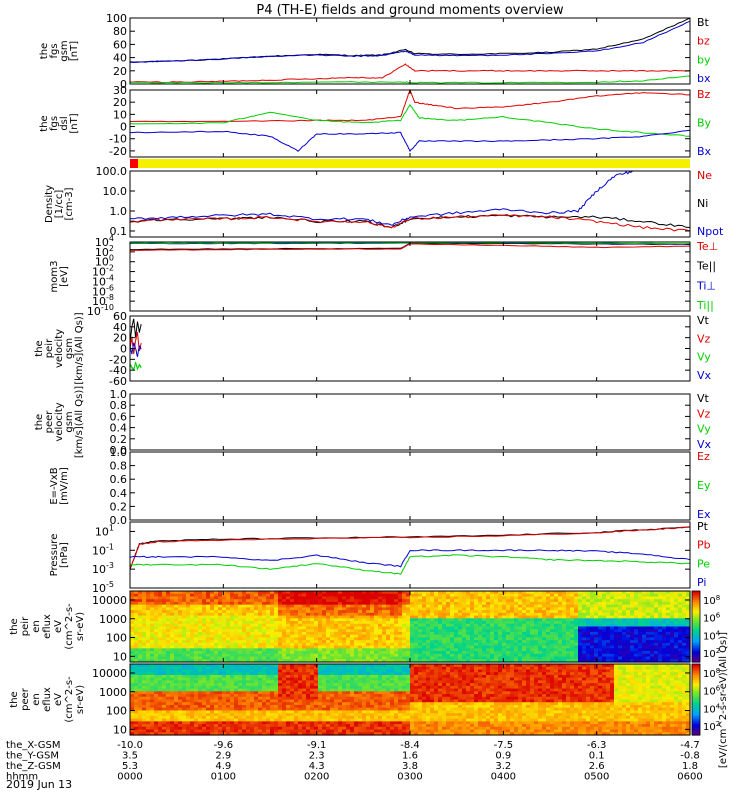 Image resolution: width=750 pixels, height=804 pixels. I want to click on time-axis-value: 3.5, so click(130, 756).